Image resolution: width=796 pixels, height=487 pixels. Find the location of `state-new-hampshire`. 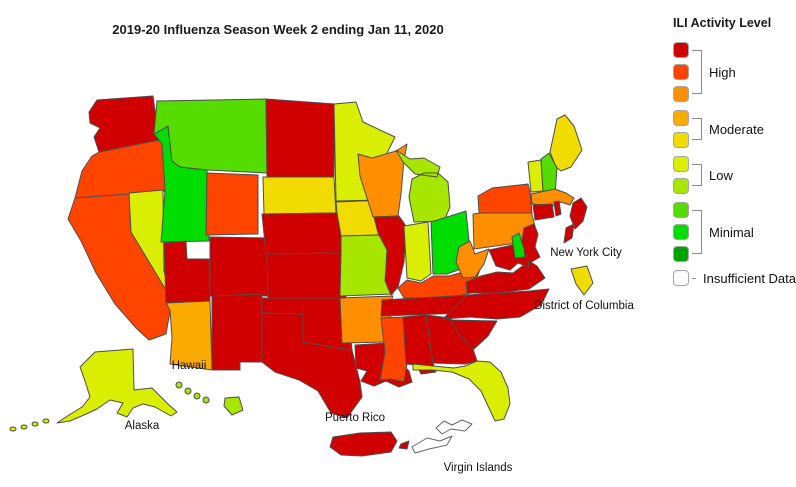

state-new-hampshire is located at coordinates (549, 174).